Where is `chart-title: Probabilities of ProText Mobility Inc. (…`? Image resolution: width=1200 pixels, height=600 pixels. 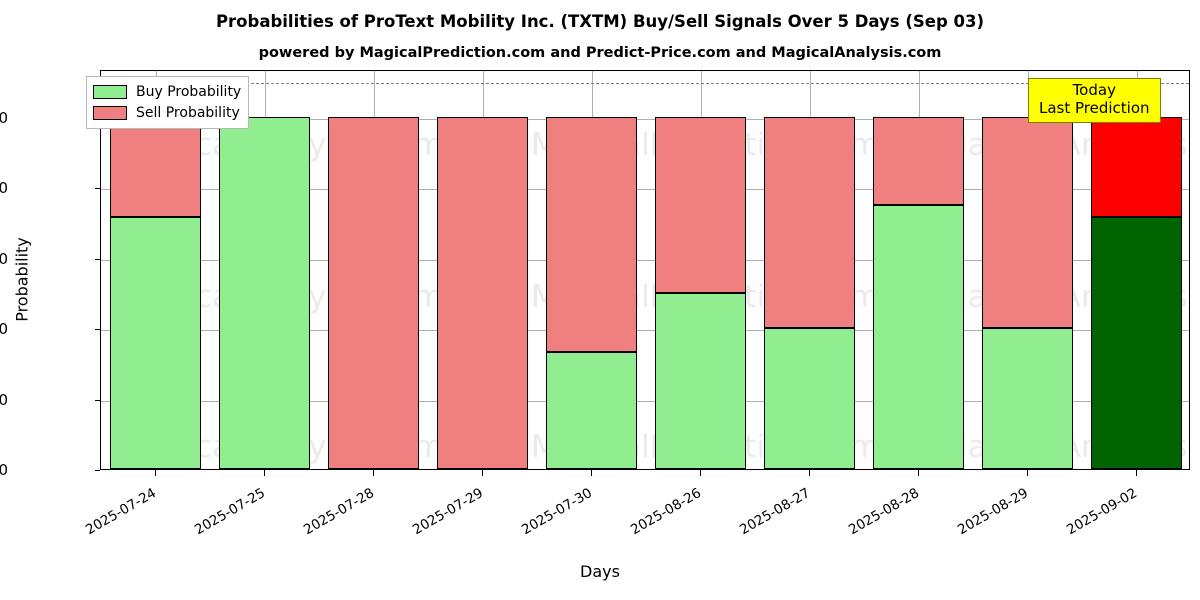 chart-title: Probabilities of ProText Mobility Inc. (… is located at coordinates (600, 21).